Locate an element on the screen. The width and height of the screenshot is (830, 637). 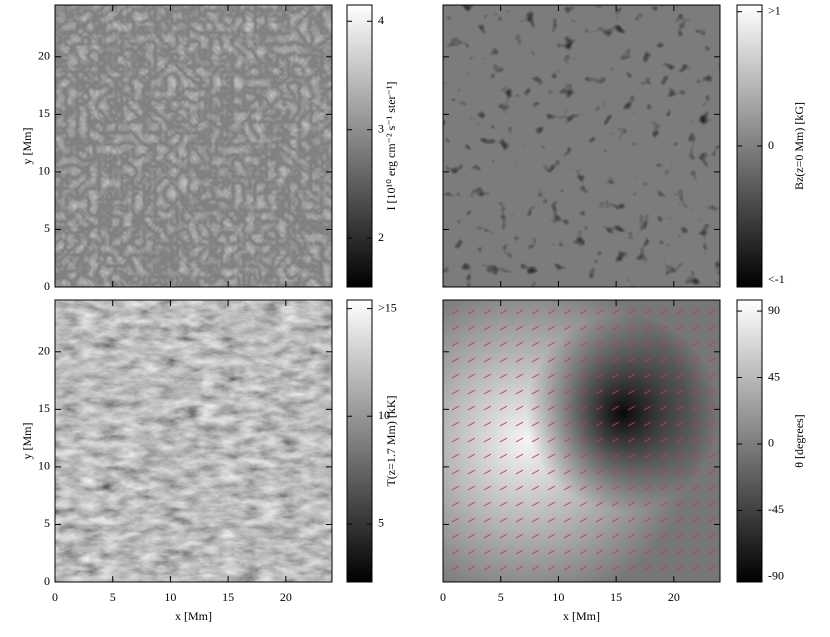
colorbar-tick-label: 10 is located at coordinates (384, 415).